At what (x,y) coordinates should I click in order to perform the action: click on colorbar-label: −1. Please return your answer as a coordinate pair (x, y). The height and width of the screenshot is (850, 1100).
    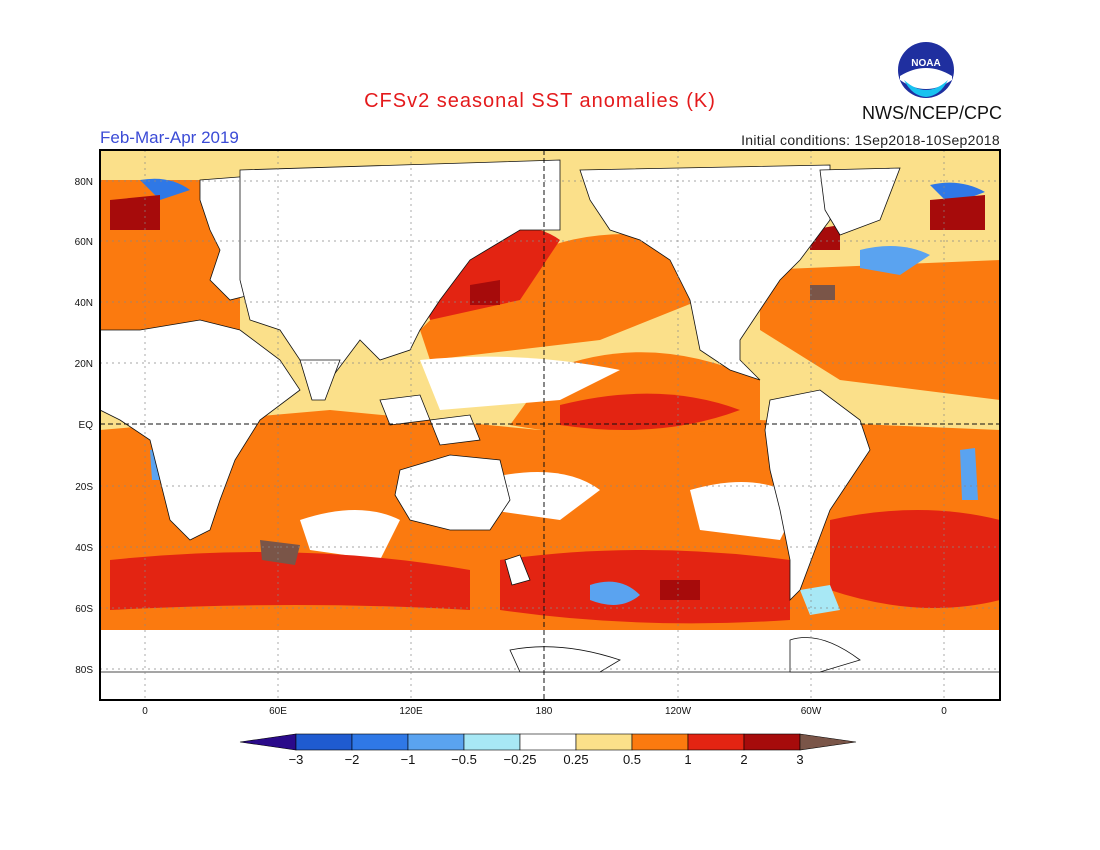
    Looking at the image, I should click on (408, 759).